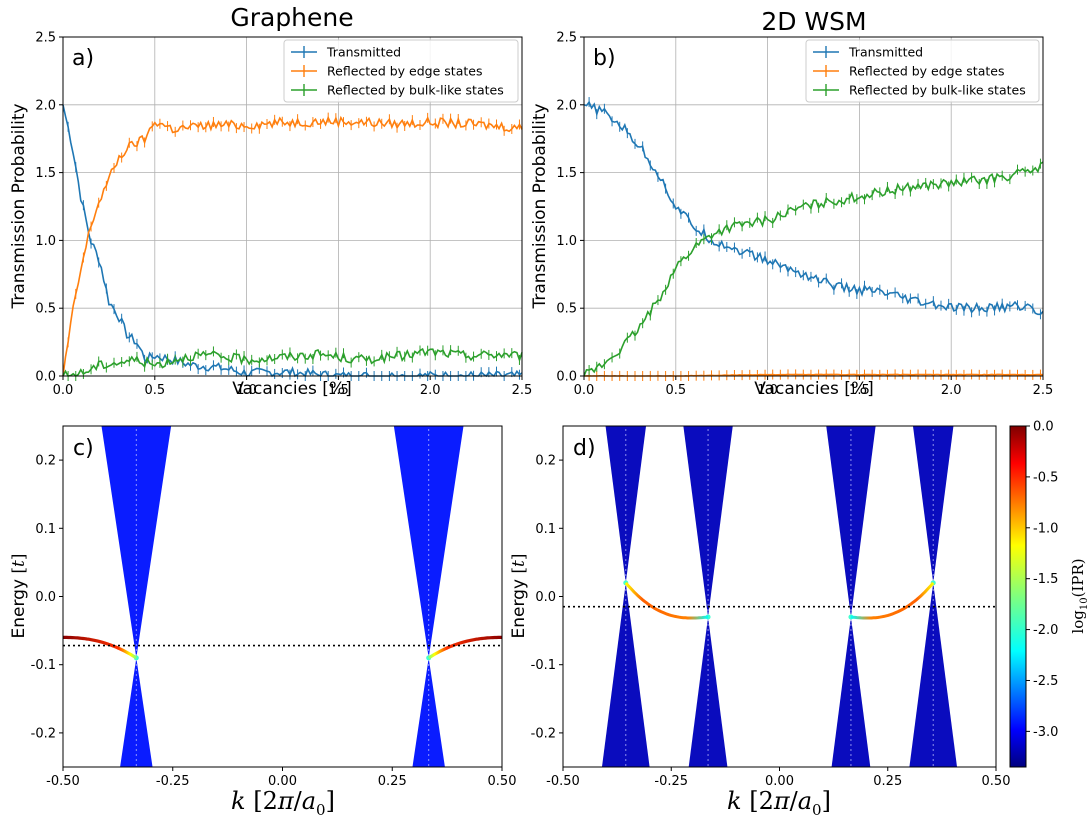 The width and height of the screenshot is (1092, 825). Describe the element at coordinates (1045, 477) in the screenshot. I see `colorbar-tick-label: -0.5` at that location.